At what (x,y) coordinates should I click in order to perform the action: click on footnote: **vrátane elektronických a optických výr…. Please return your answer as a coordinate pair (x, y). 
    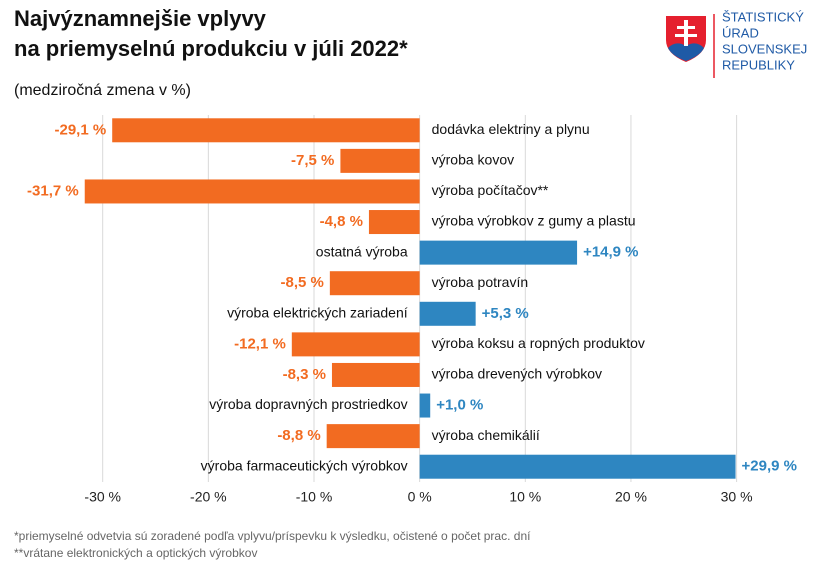
    Looking at the image, I should click on (135, 553).